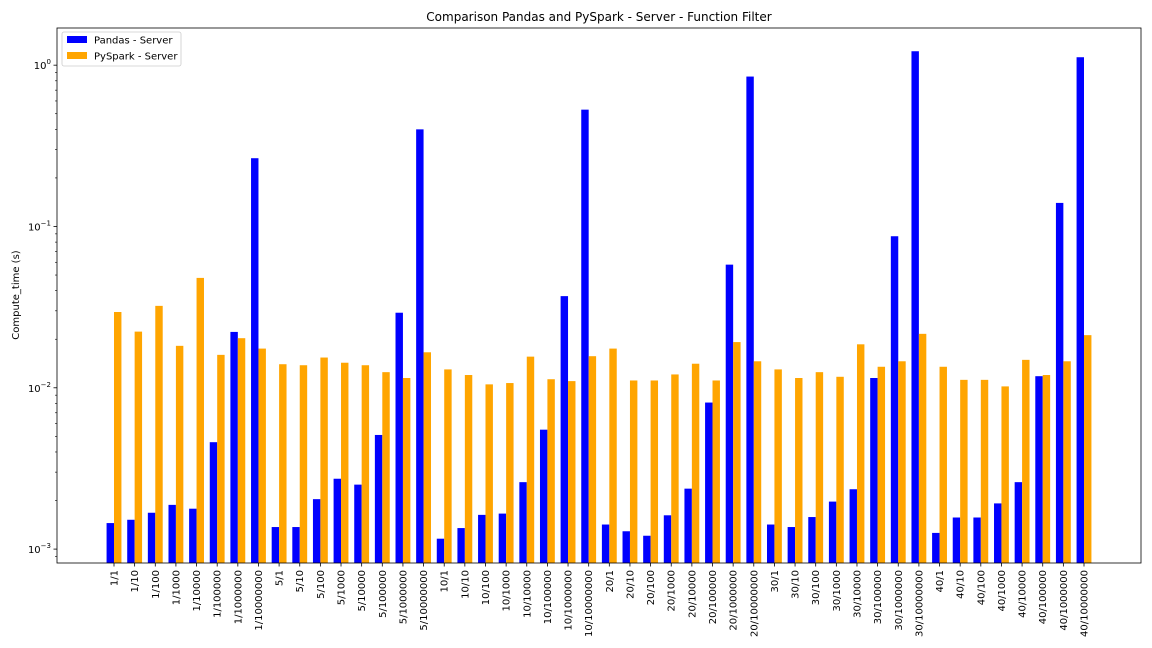 The image size is (1152, 648). Describe the element at coordinates (39, 549) in the screenshot. I see `y-tick-label: 10⁻³` at that location.